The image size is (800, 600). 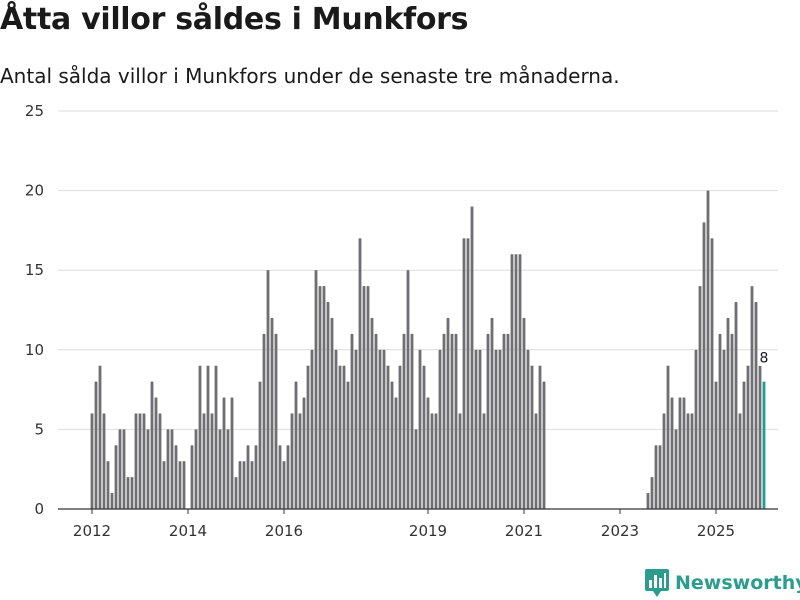 What do you see at coordinates (764, 359) in the screenshot?
I see `latest-value-label: 8` at bounding box center [764, 359].